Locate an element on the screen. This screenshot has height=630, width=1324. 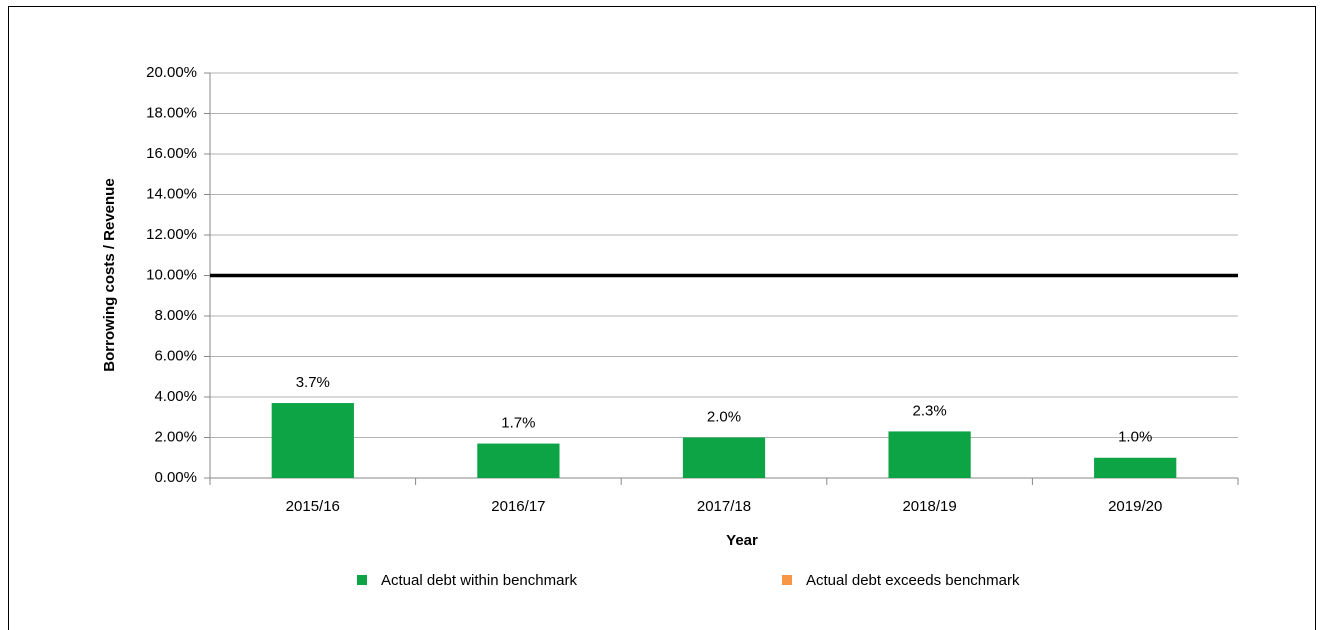
y-tick-label: 14.00% is located at coordinates (171, 193).